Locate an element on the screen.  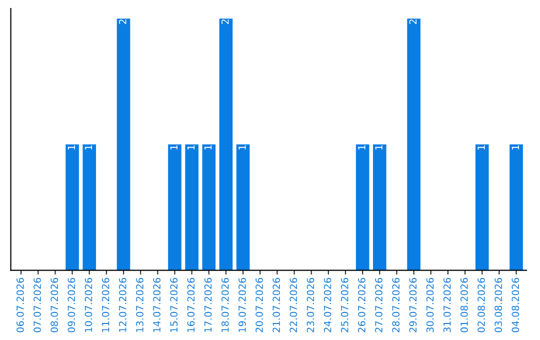
x-tick-label: 23.07.2026 is located at coordinates (310, 305).